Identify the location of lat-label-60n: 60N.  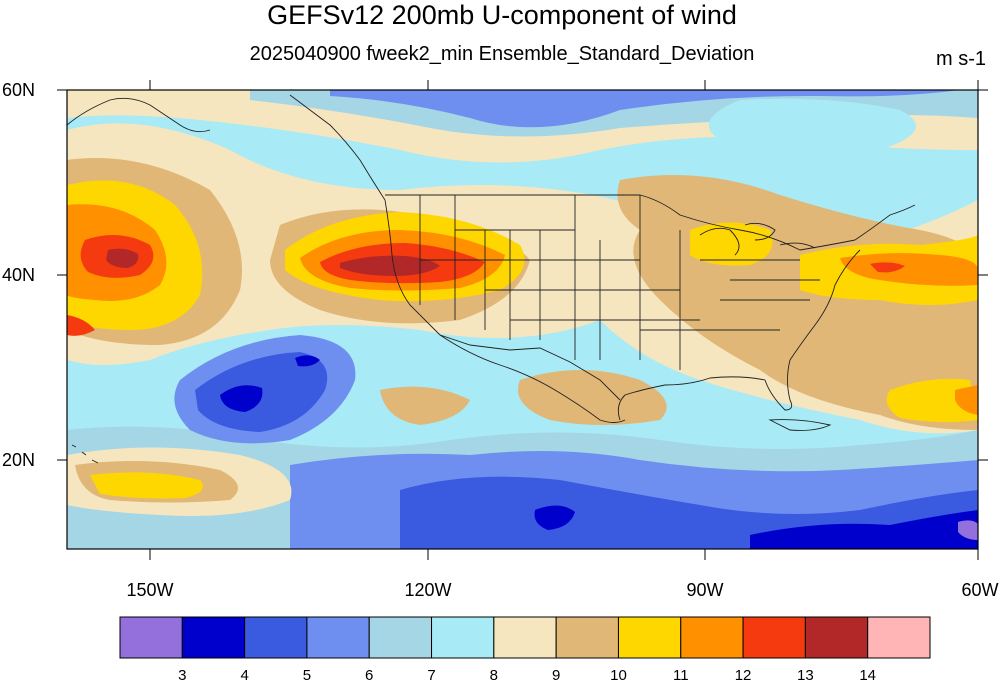
(19, 90).